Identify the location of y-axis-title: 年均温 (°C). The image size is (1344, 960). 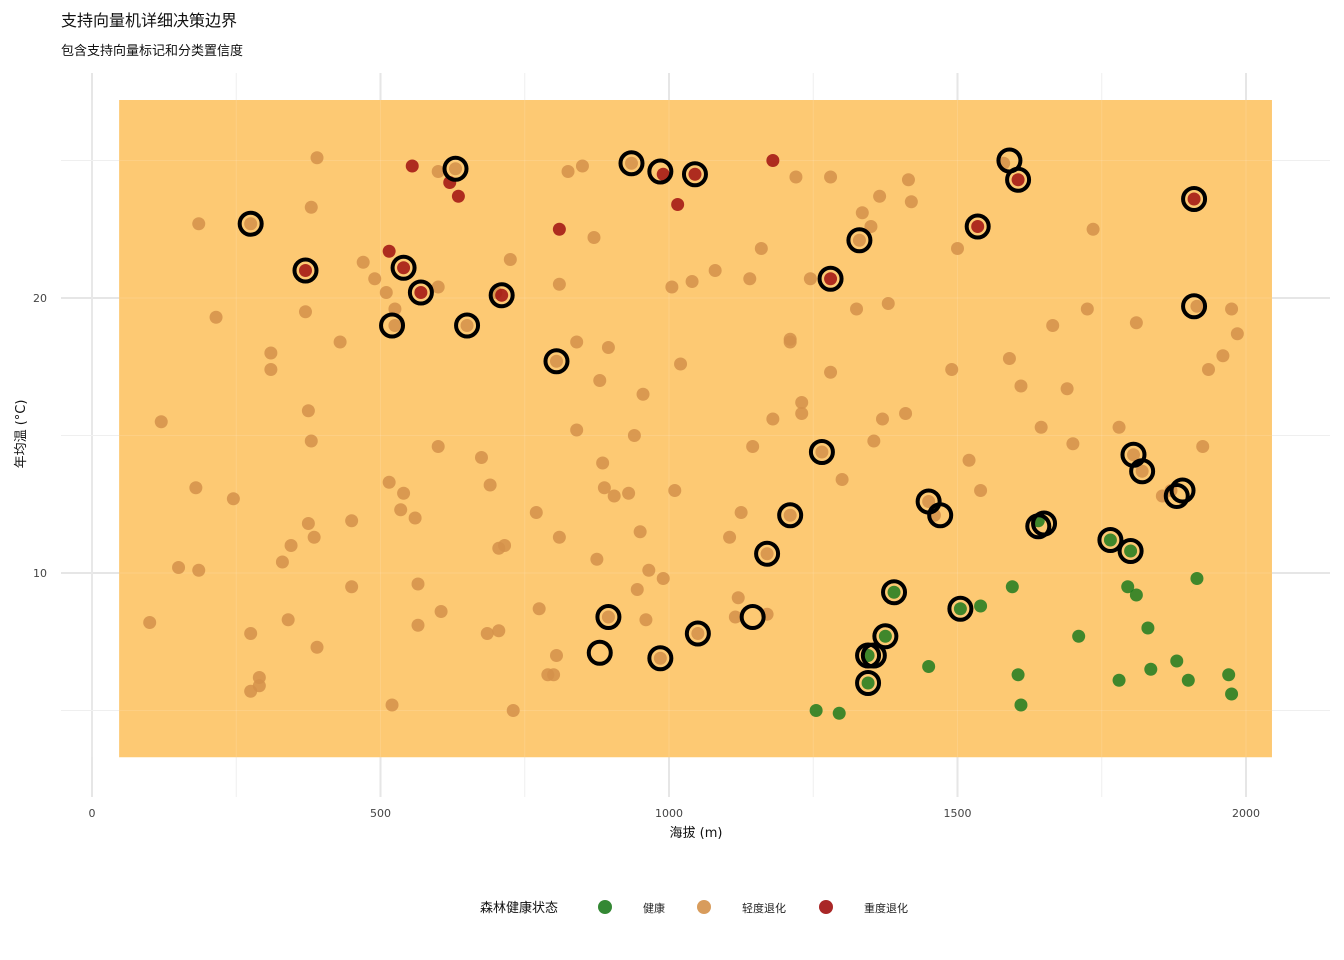
(21, 434).